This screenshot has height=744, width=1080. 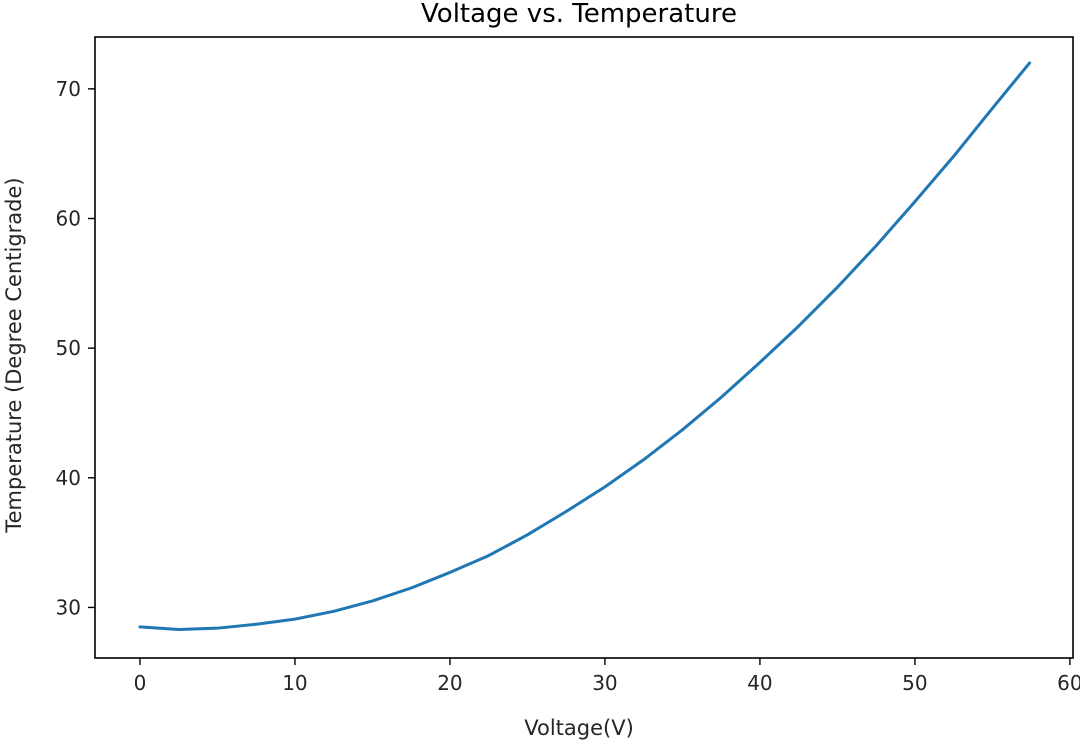 I want to click on x-tick-label: 40, so click(x=759, y=683).